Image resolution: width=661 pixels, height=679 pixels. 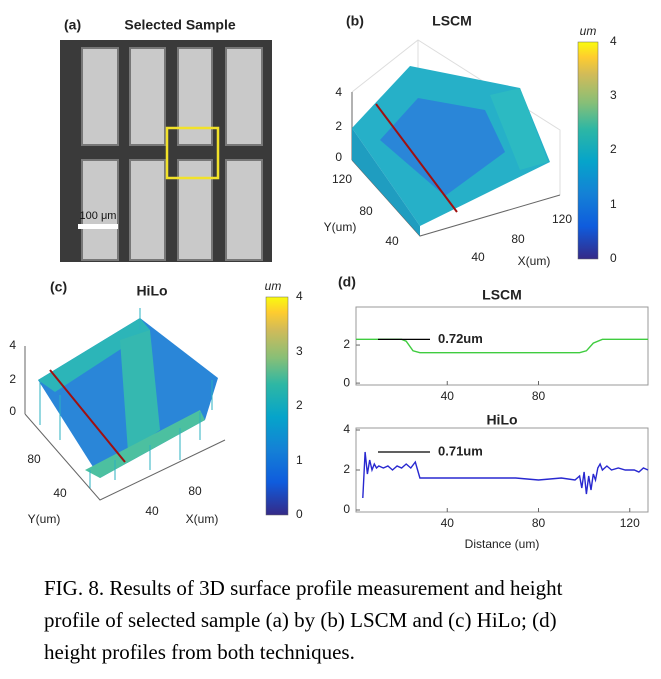 I want to click on y-tick-label: 4, so click(x=346, y=429).